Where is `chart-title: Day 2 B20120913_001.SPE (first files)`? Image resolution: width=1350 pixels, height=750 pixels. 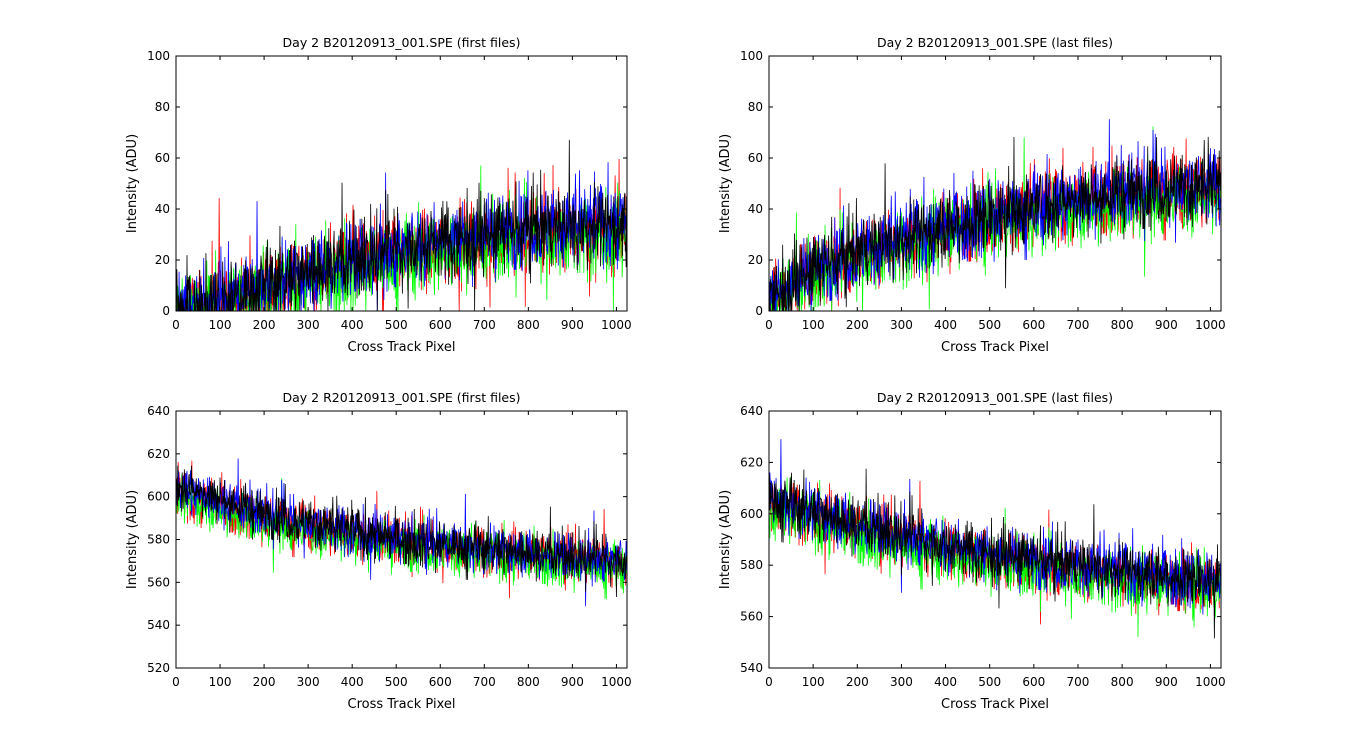 chart-title: Day 2 B20120913_001.SPE (first files) is located at coordinates (402, 42).